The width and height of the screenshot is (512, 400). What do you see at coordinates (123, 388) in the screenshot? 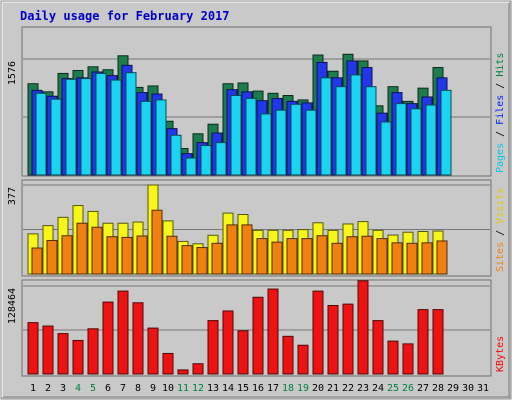
I see `day-label-7: 7` at bounding box center [123, 388].